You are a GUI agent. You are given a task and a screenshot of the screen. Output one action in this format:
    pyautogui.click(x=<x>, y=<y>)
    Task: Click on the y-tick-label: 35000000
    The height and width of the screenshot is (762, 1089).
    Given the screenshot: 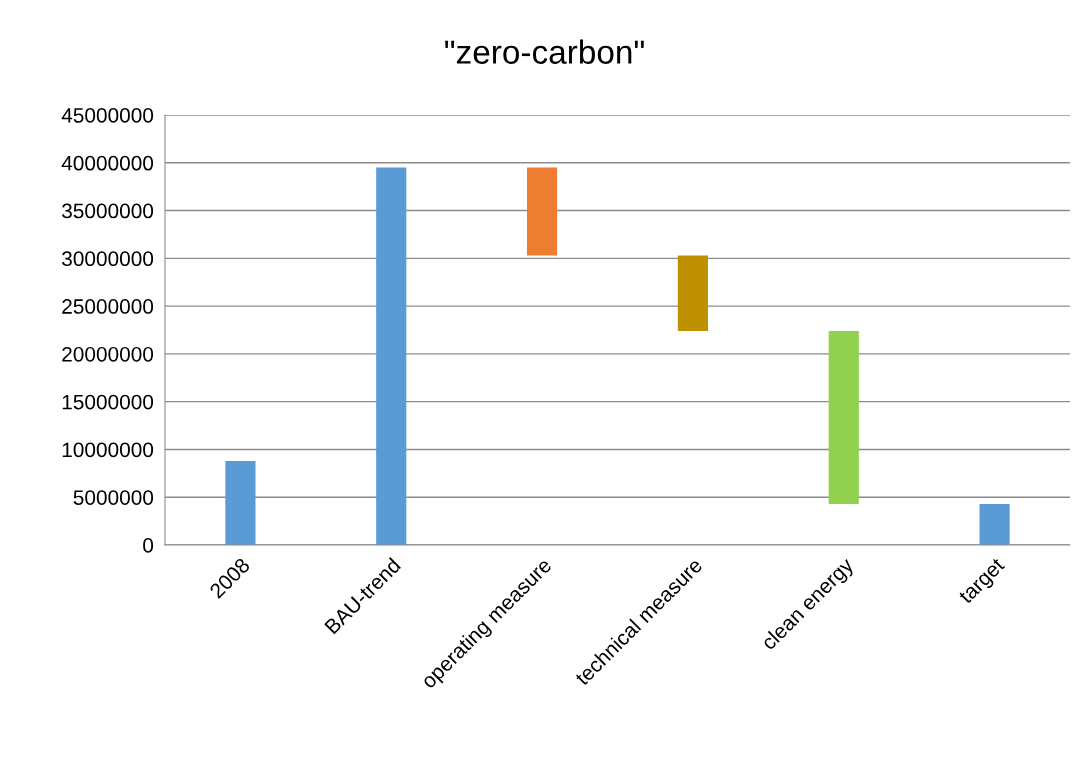 What is the action you would take?
    pyautogui.click(x=108, y=211)
    